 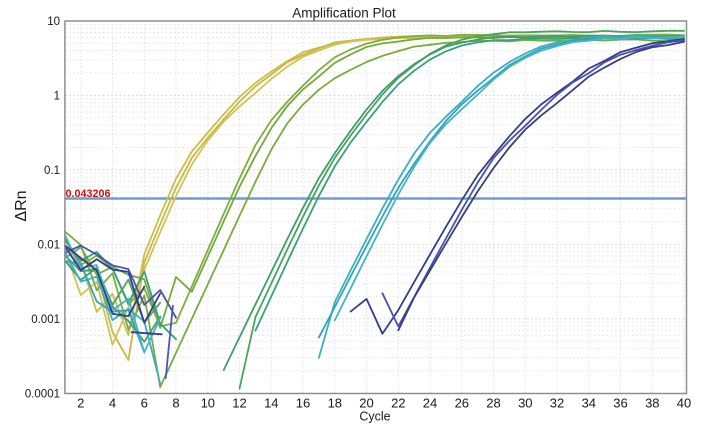 What do you see at coordinates (21, 205) in the screenshot?
I see `svg-text: ΔRn` at bounding box center [21, 205].